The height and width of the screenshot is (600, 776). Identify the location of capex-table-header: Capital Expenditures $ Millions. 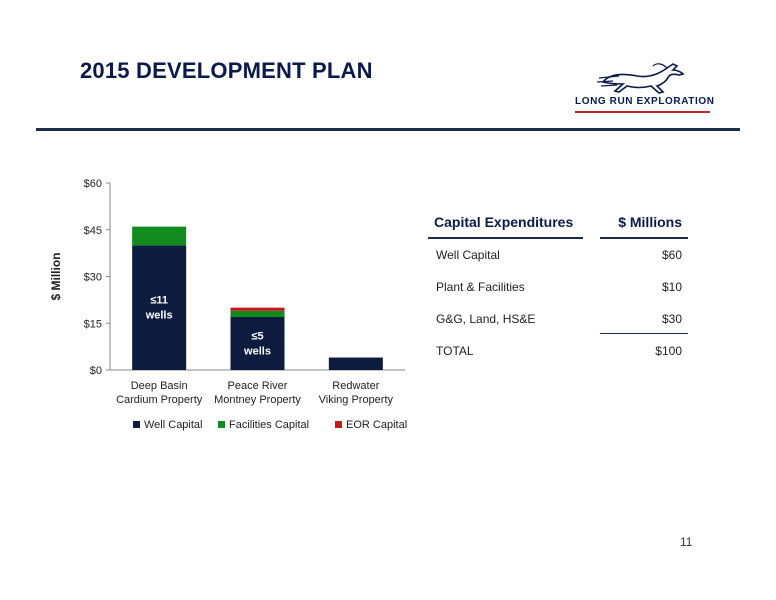
(558, 222).